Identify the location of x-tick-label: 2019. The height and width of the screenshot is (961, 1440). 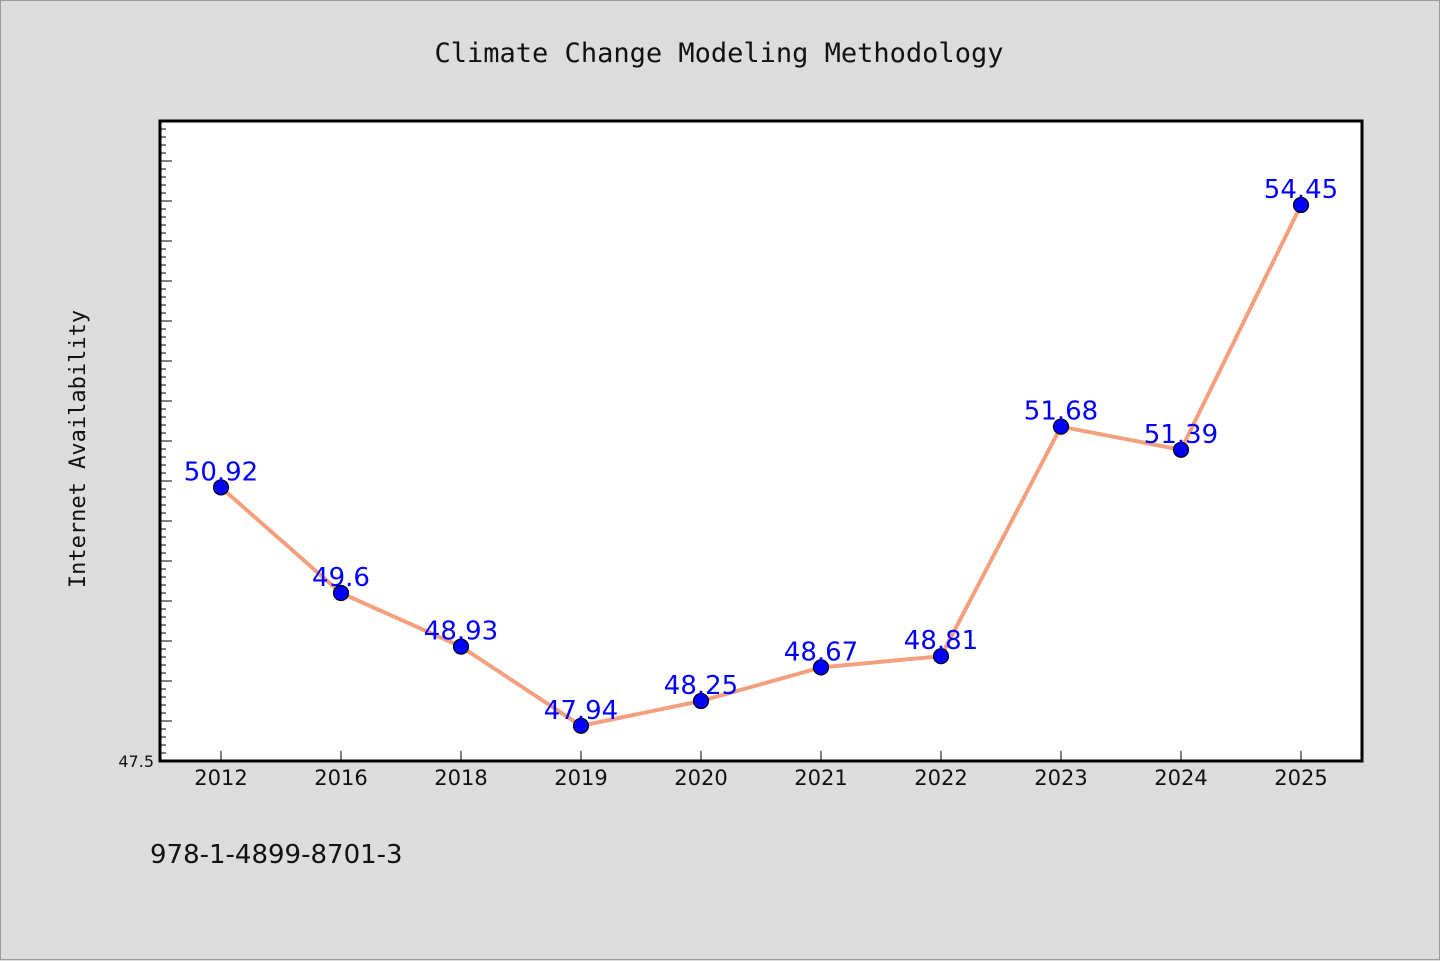
(580, 778).